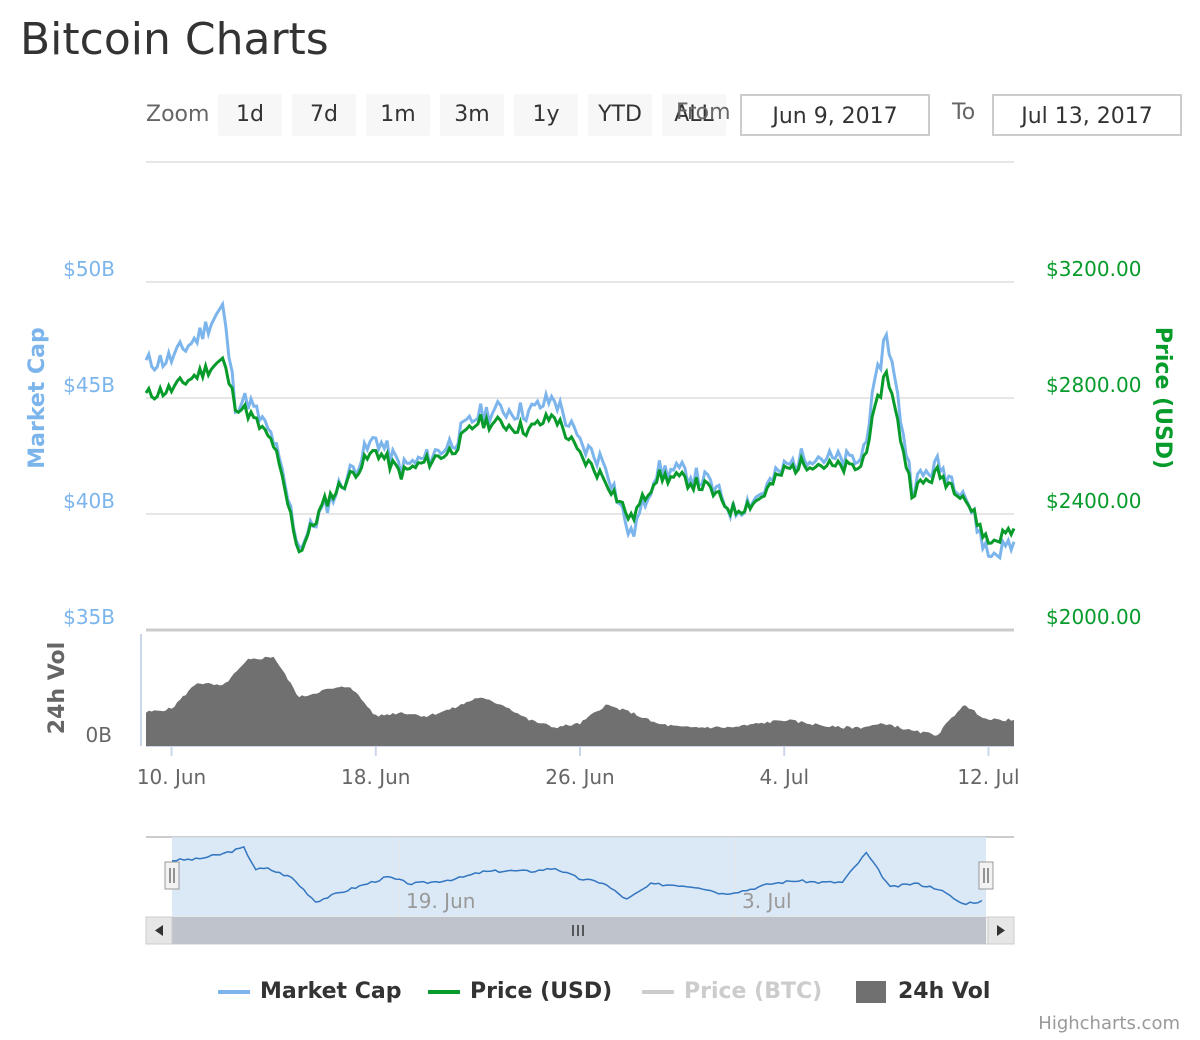  I want to click on zoom-all-button: ALL, so click(694, 115).